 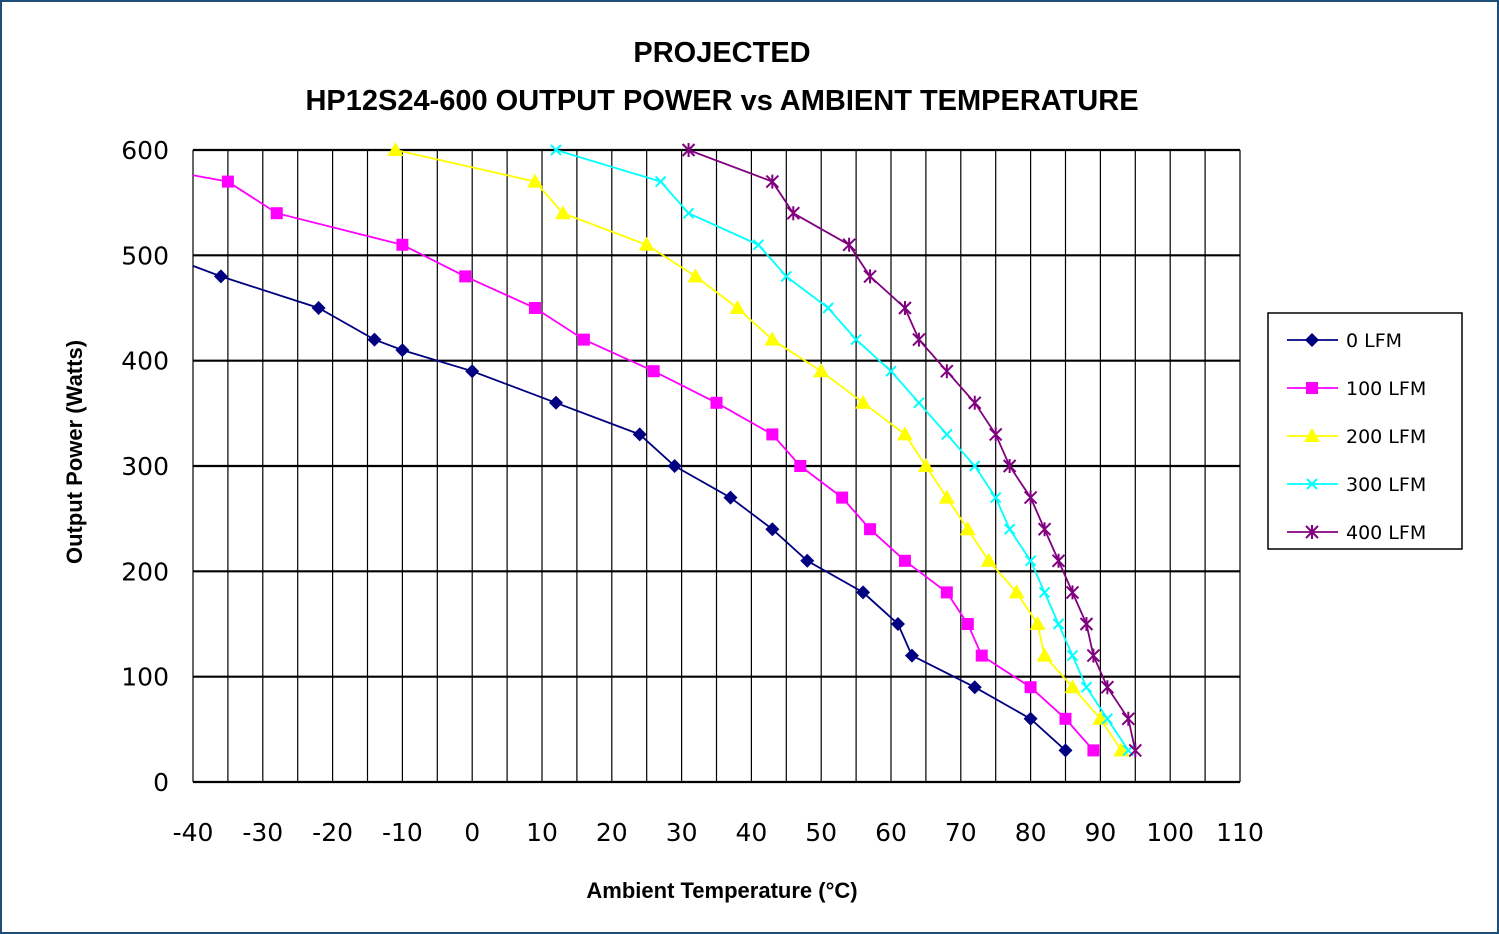 I want to click on legend-box, so click(x=1365, y=431).